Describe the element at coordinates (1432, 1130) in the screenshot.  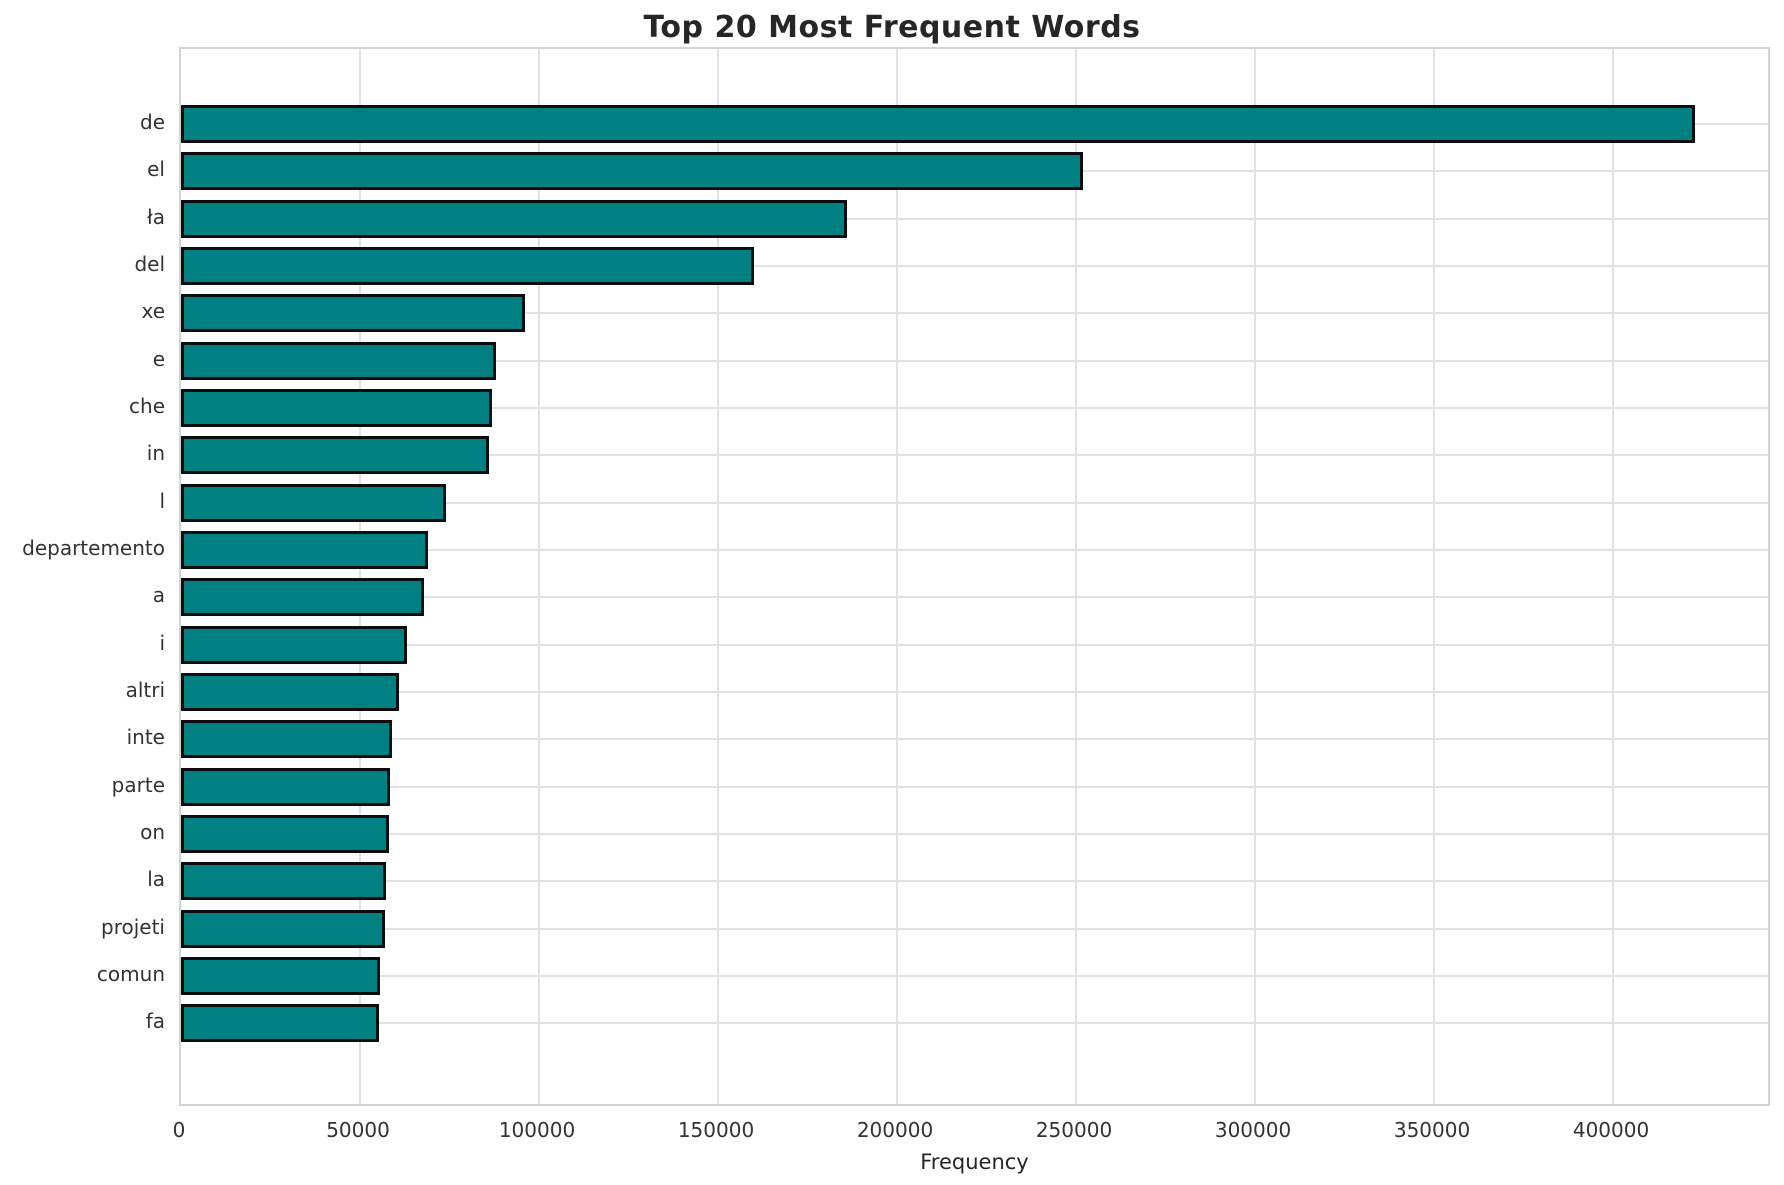
I see `x-tick-label-350000: 350000` at that location.